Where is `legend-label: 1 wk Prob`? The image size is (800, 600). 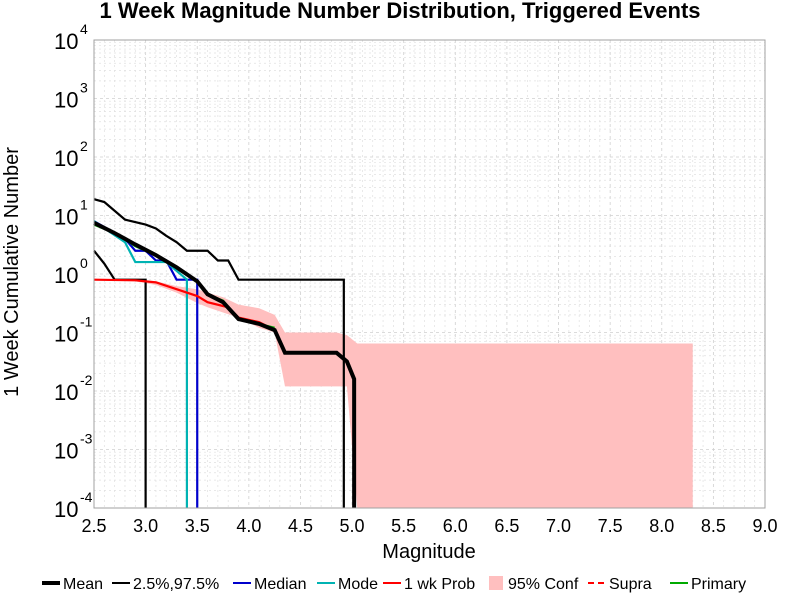
legend-label: 1 wk Prob is located at coordinates (439, 584).